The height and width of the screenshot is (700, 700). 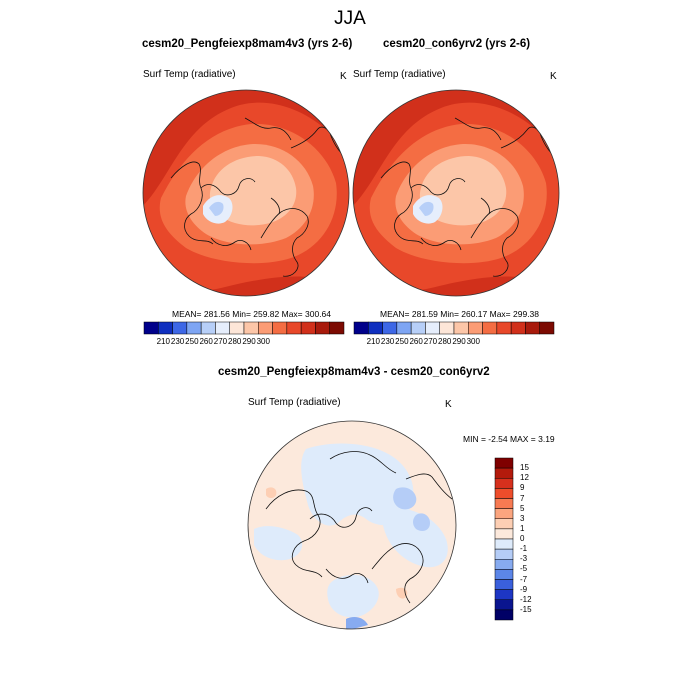 I want to click on left-colorbar-ticks: 210 230 250 260 270 280 290 300, so click(x=244, y=343).